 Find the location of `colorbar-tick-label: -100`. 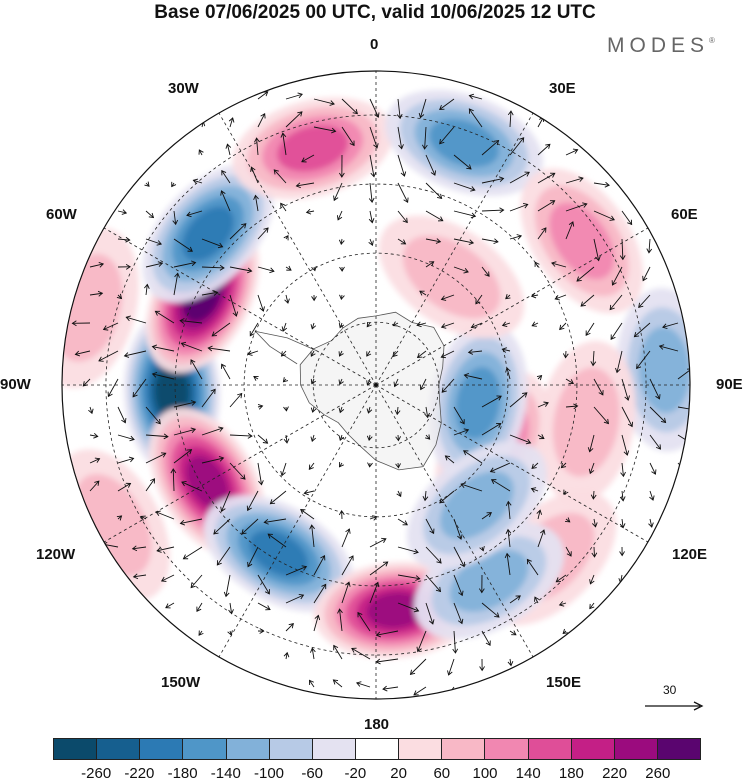

colorbar-tick-label: -100 is located at coordinates (269, 773).